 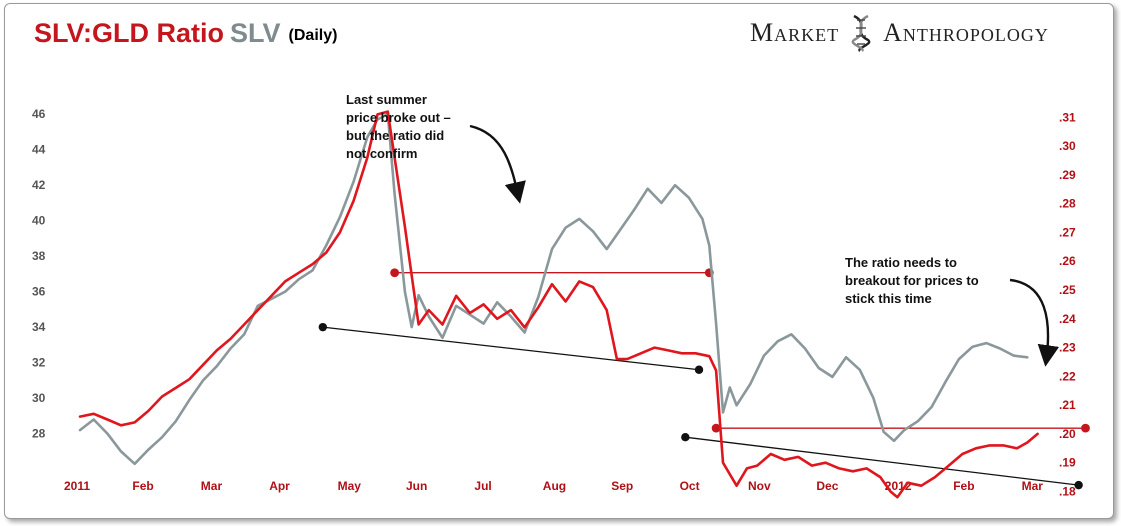 What do you see at coordinates (966, 32) in the screenshot?
I see `brand-word-2: Anthropology` at bounding box center [966, 32].